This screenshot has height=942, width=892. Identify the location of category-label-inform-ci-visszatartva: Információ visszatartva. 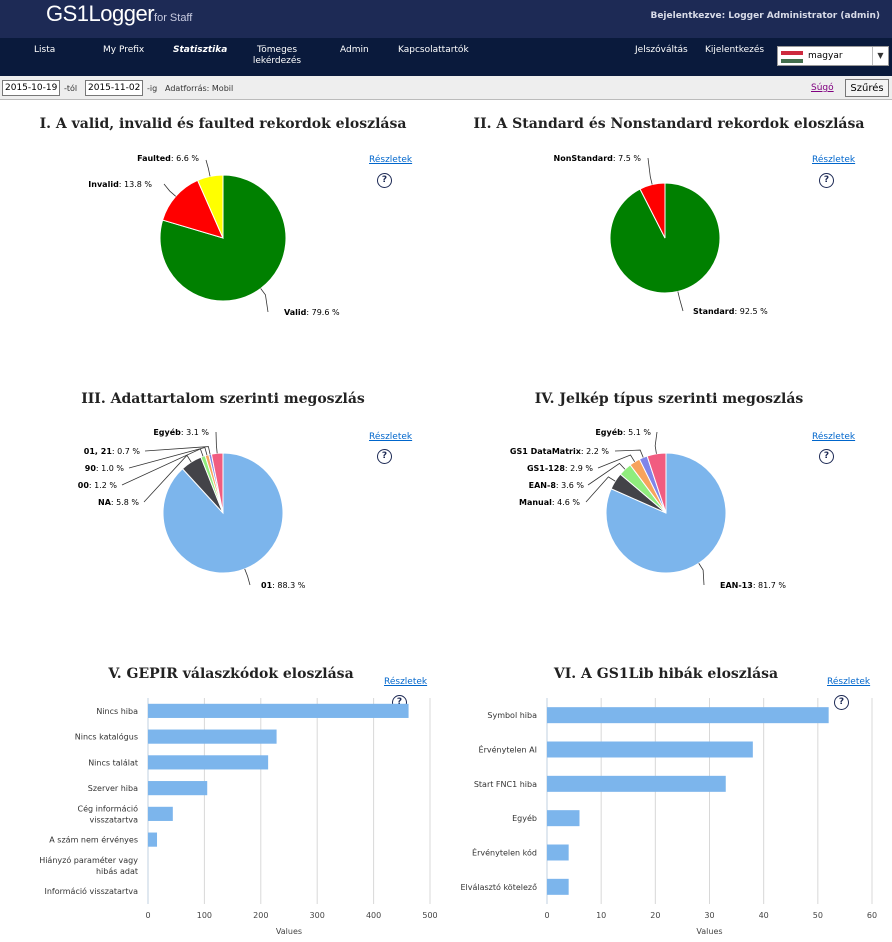
(91, 891).